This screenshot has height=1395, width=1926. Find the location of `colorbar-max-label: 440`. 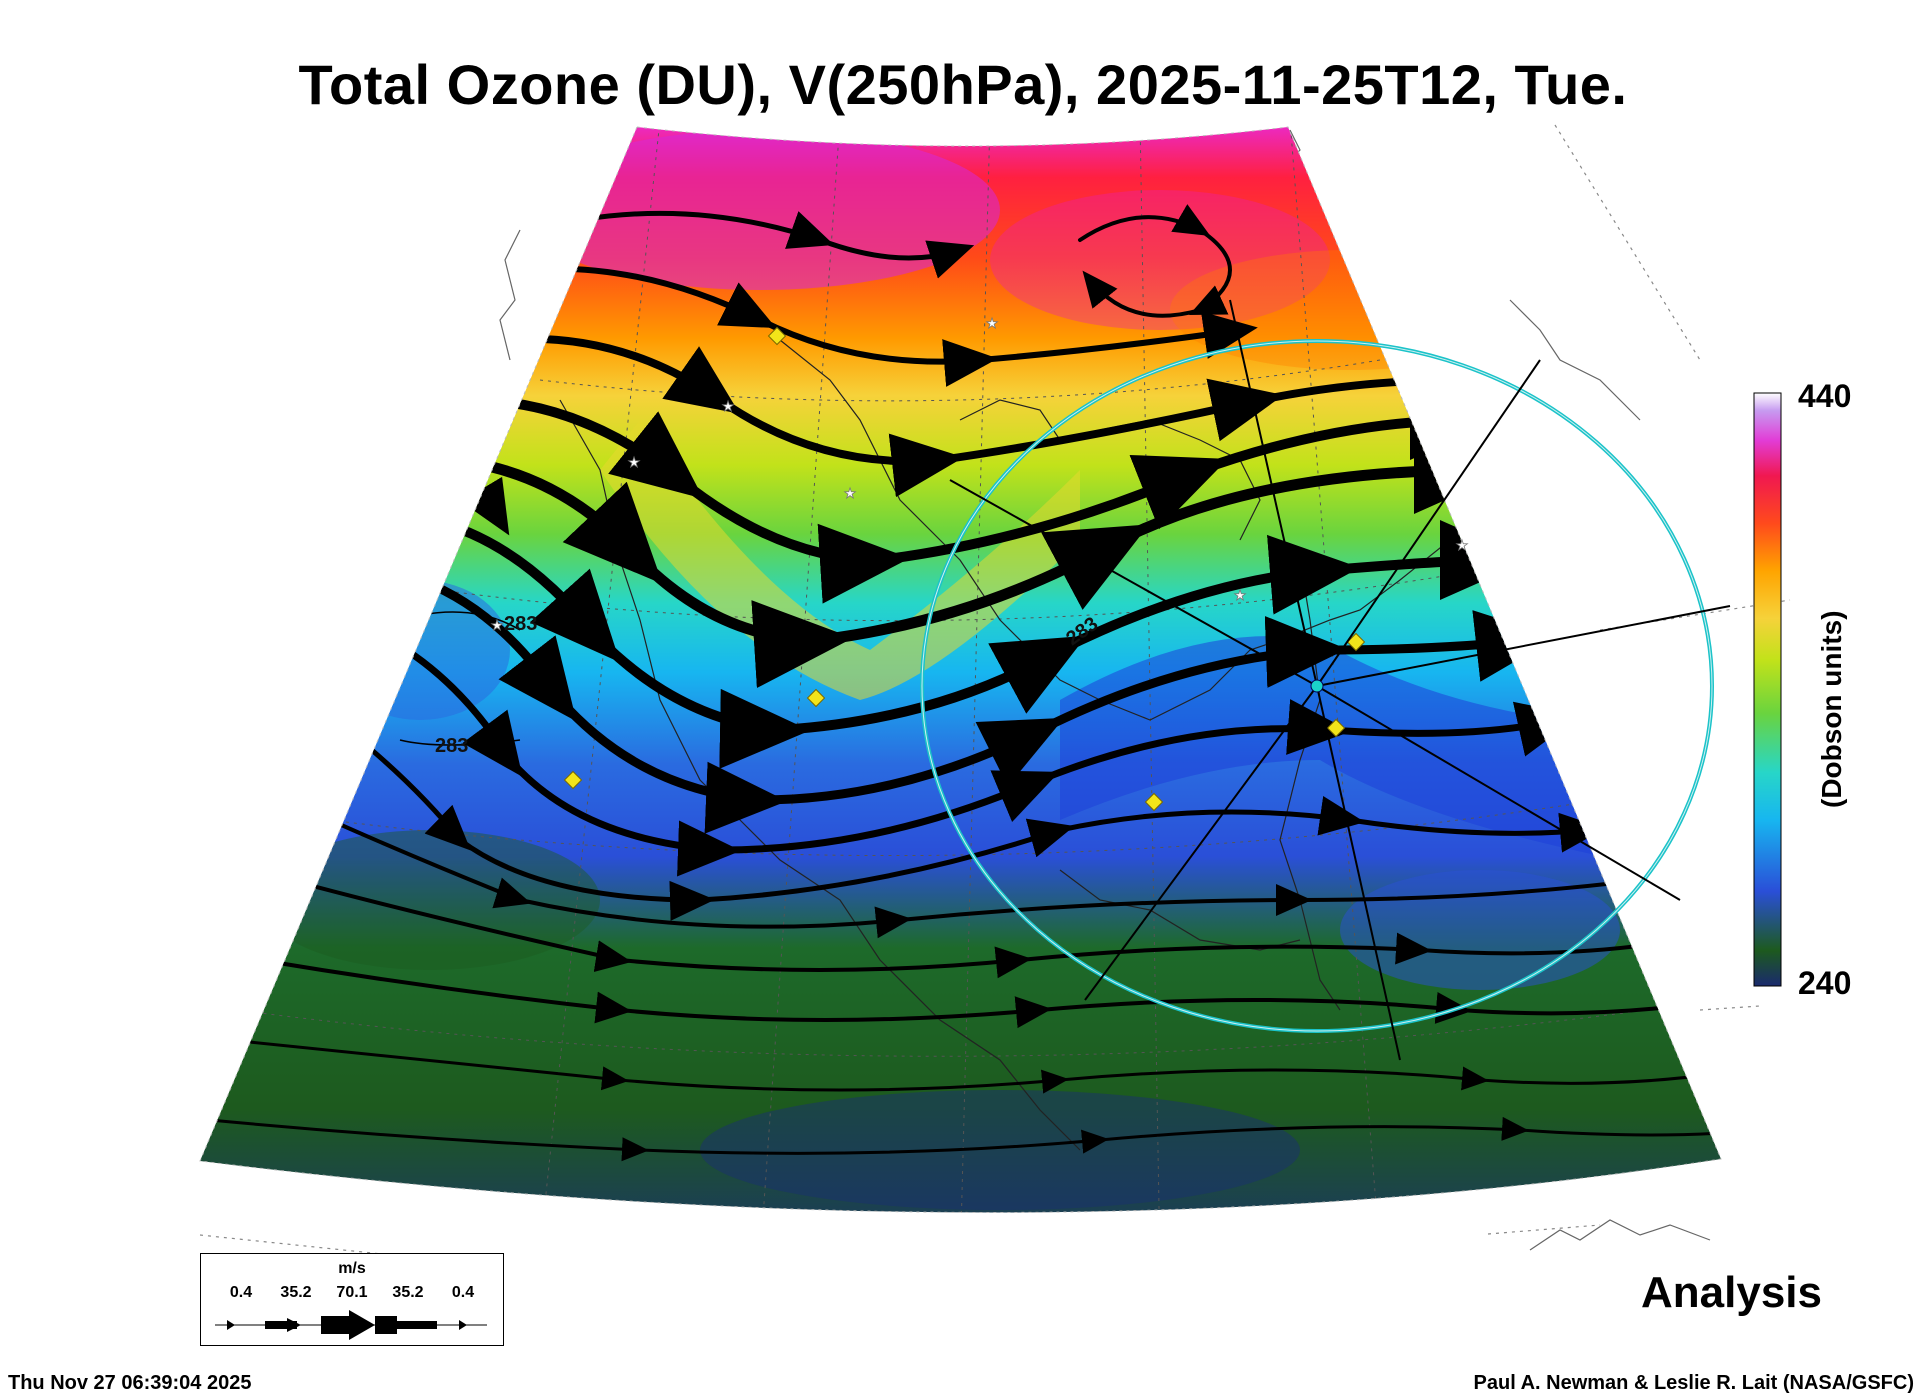

colorbar-max-label: 440 is located at coordinates (1825, 396).